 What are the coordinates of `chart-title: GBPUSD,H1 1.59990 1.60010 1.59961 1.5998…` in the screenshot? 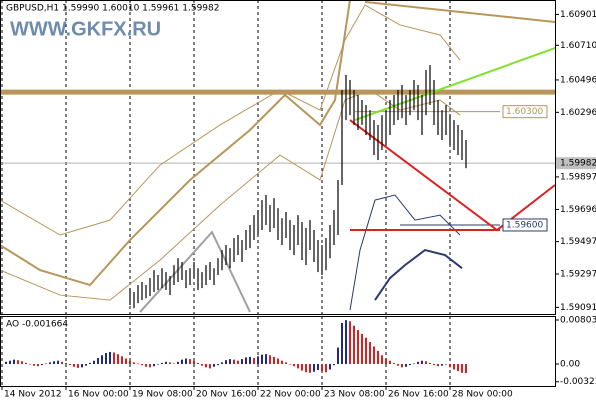 It's located at (112, 9).